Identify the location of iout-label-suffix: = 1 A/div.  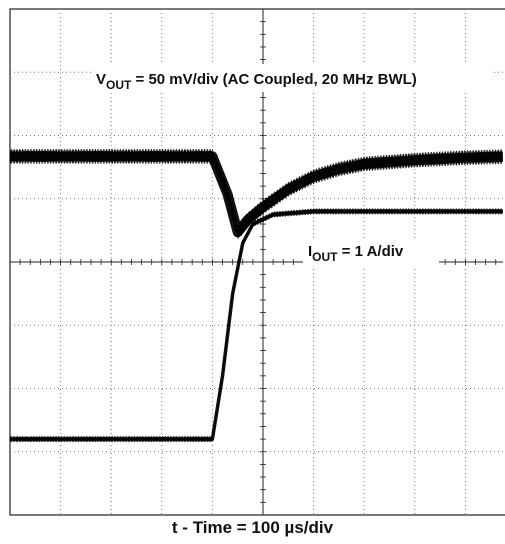
(371, 251).